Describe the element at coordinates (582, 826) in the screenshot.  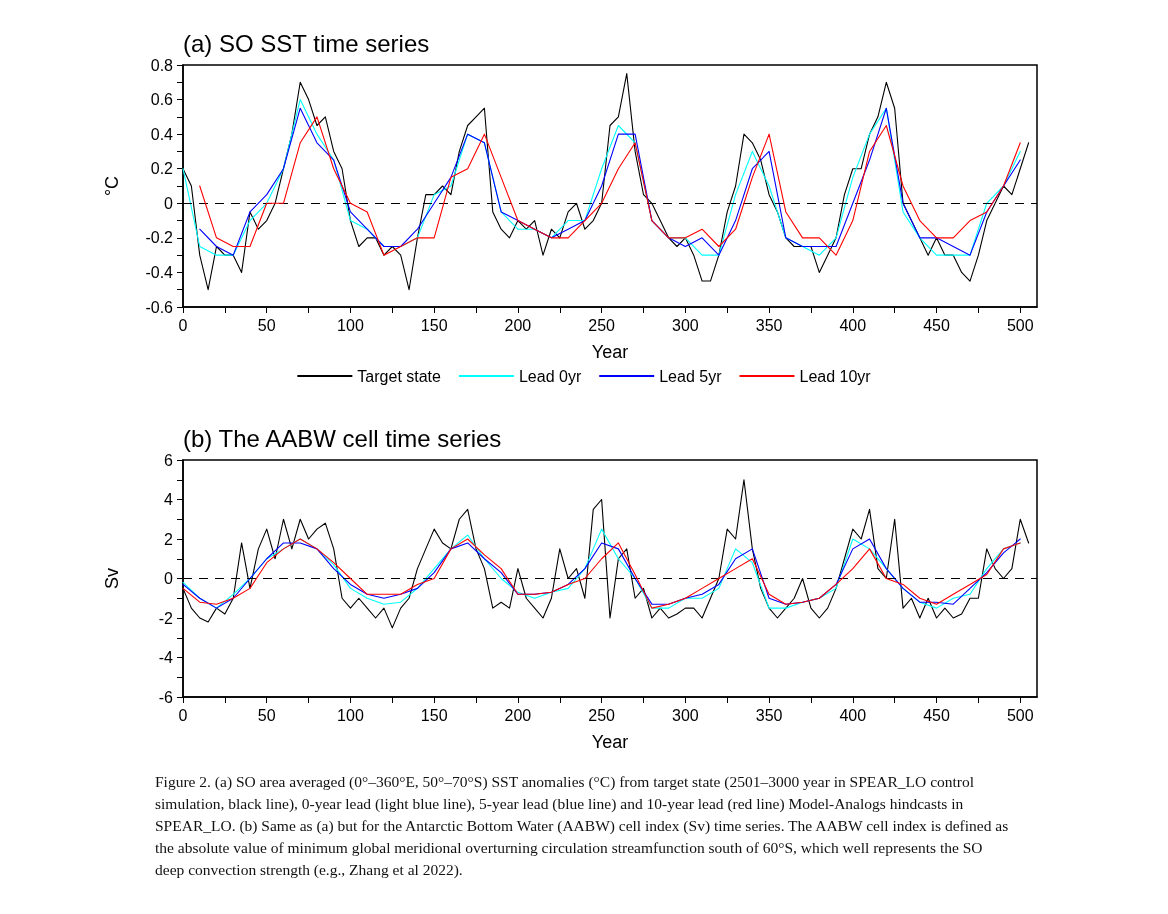
I see `caption: Figure 2. (a) SO area averaged (0°–360°E, 50°–70°S) SST anomalies (°C) from target state (2501–3000 year in SPEAR_LO control simulation, black line), 0-year lead (light blue line), 5-year lead (blue line) and 10-year lead (red line) Model-Analogs hindcasts in SPEAR_LO. (b) Same as (a) but for the Antarctic Bottom Water (AABW) cell index (Sv) time series. The AABW cell index is defined as the absolute value of minimum global meridional overturning circulation streamfunction south of 60°S, which well represents the SO deep convection strength (e.g., Zhang et al 2022).` at that location.